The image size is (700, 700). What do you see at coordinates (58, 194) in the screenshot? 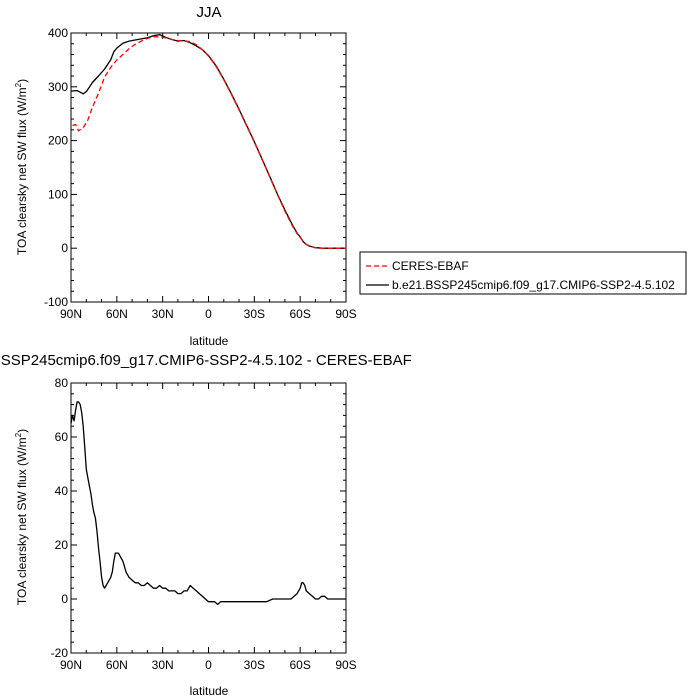
I see `top-chart-y-tick-label: 100` at bounding box center [58, 194].